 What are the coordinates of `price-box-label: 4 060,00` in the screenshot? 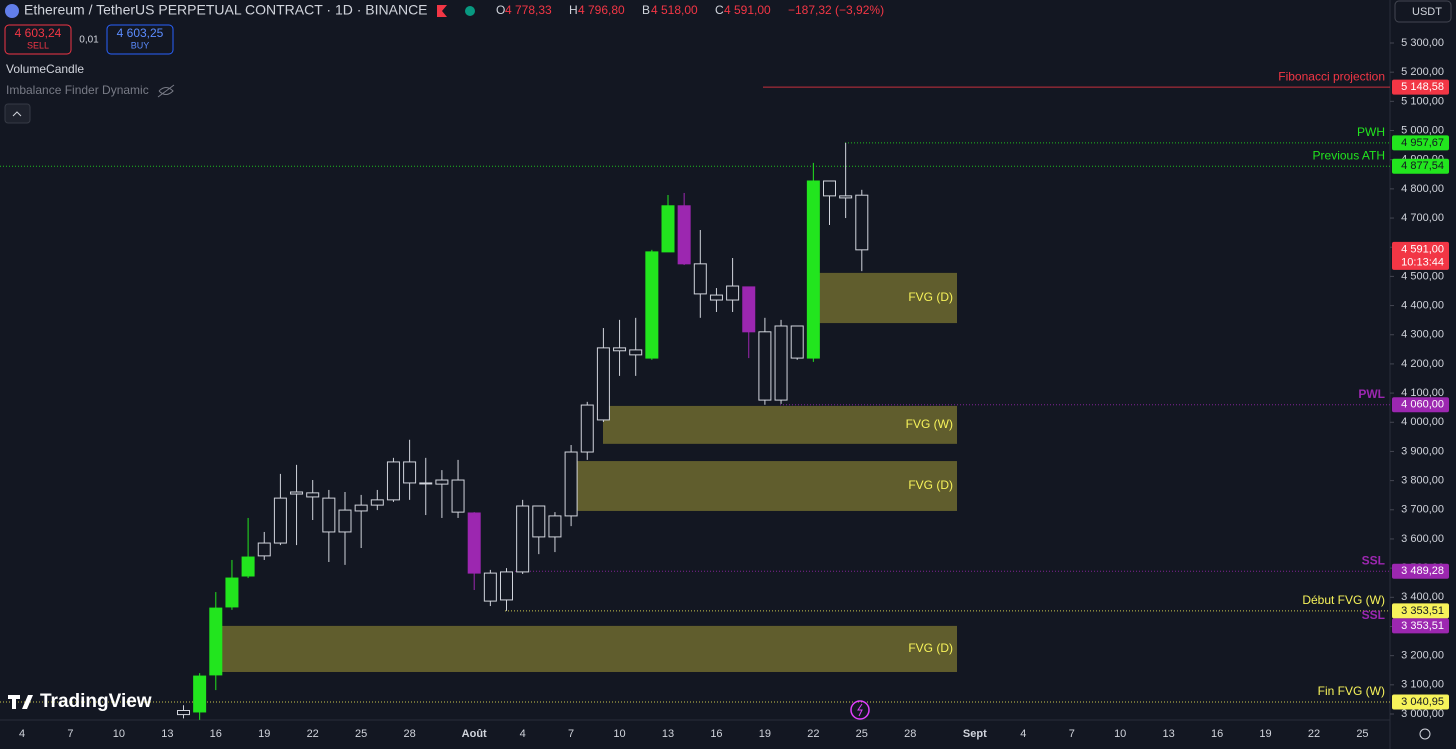 It's located at (1422, 405).